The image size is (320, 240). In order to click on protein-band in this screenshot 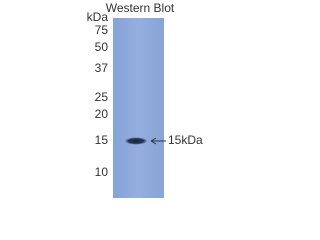, I will do `click(136, 141)`.